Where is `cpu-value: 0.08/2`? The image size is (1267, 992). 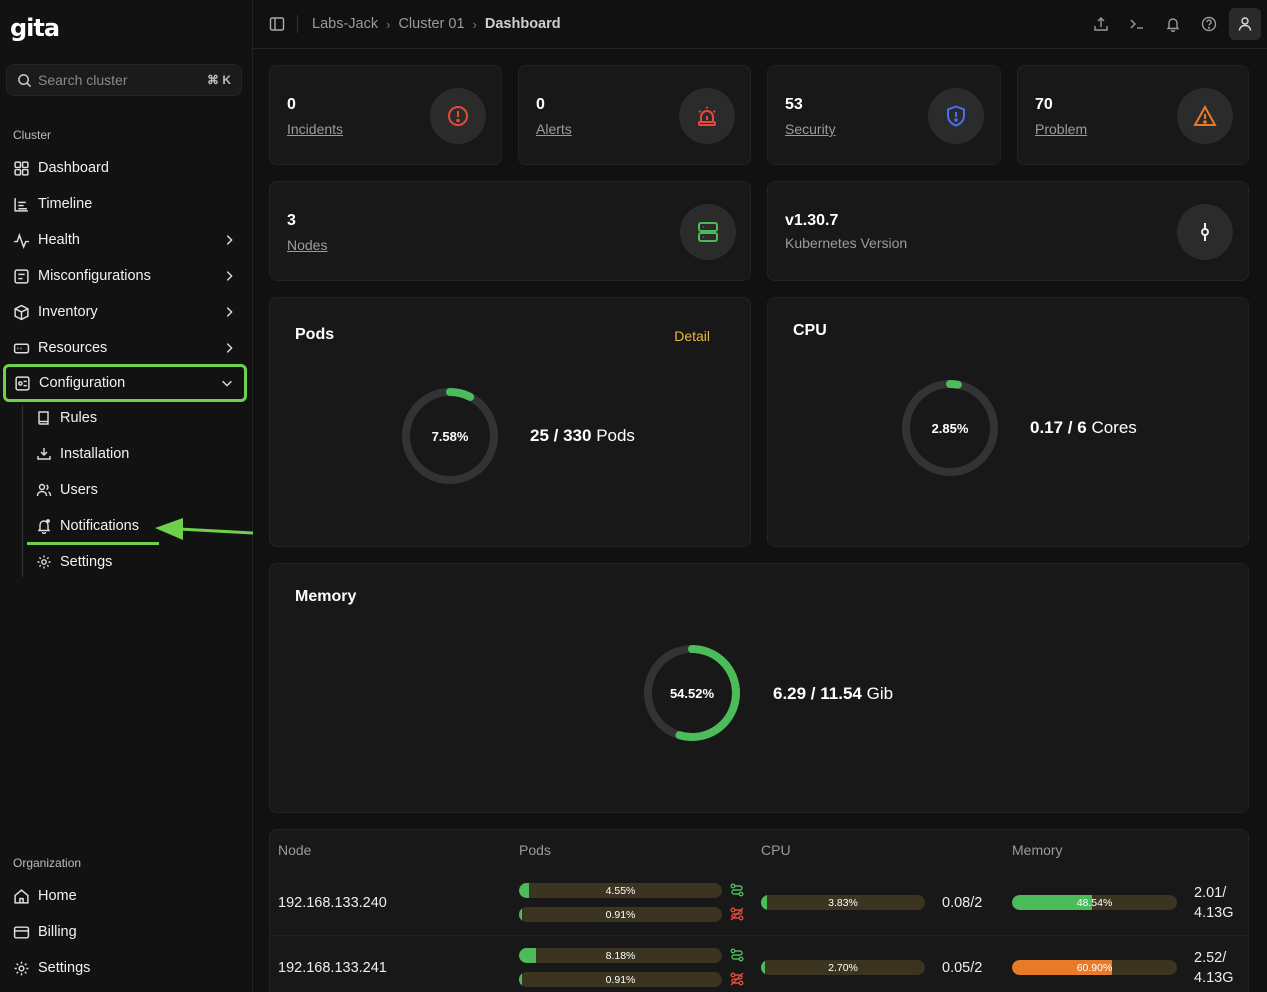
cpu-value: 0.08/2 is located at coordinates (962, 903).